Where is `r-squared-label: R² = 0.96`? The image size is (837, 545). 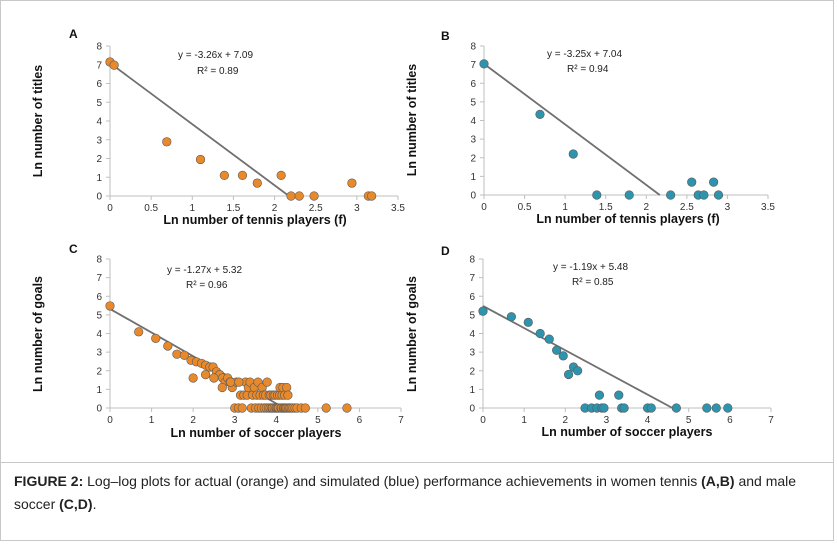
r-squared-label: R² = 0.96 is located at coordinates (207, 285).